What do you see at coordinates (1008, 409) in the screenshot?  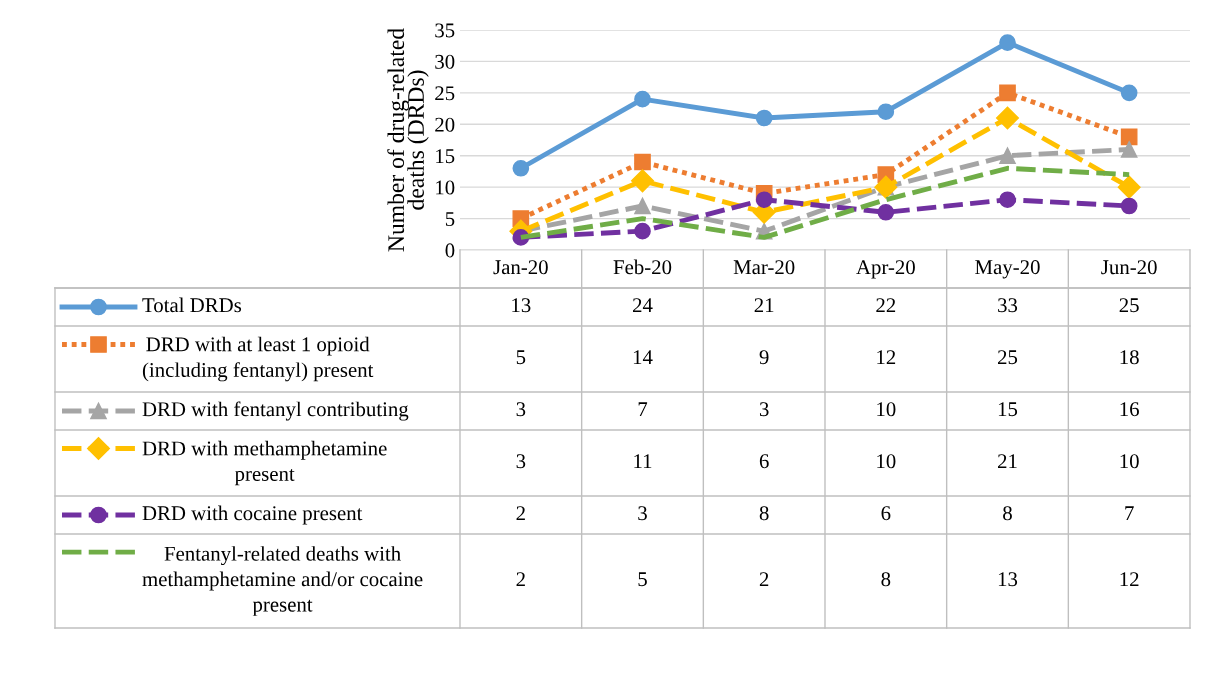 I see `data-label: 15` at bounding box center [1008, 409].